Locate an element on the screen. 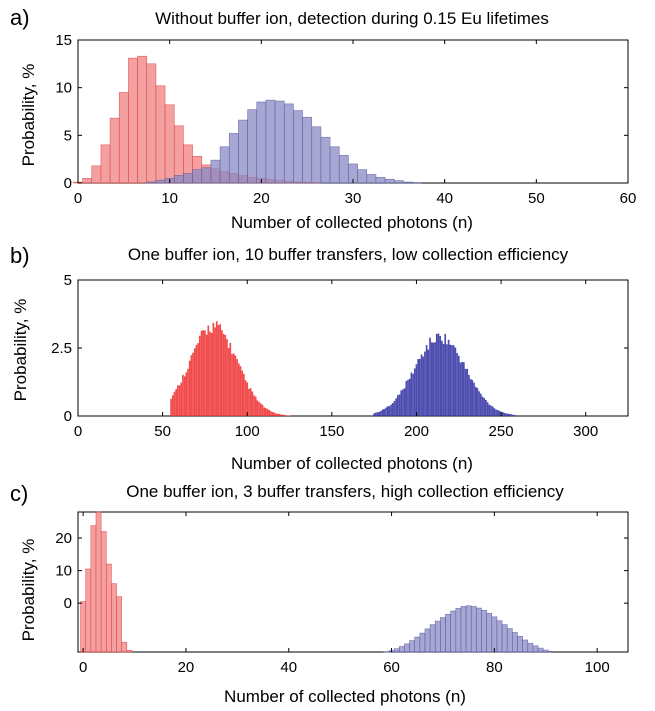 This screenshot has width=655, height=711. panel-a-xtick-label: 10 is located at coordinates (169, 198).